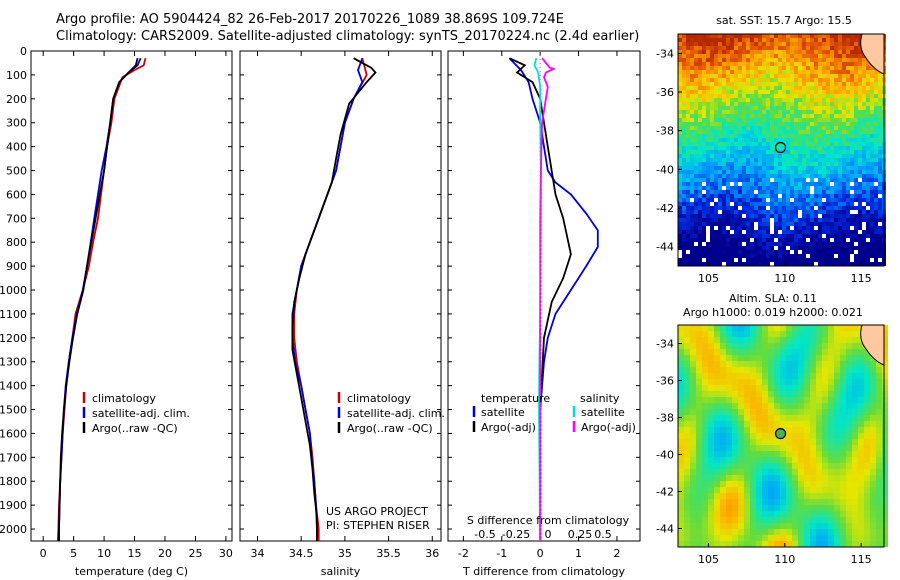 The image size is (900, 580). What do you see at coordinates (13, 338) in the screenshot?
I see `y-tick-label: 1200` at bounding box center [13, 338].